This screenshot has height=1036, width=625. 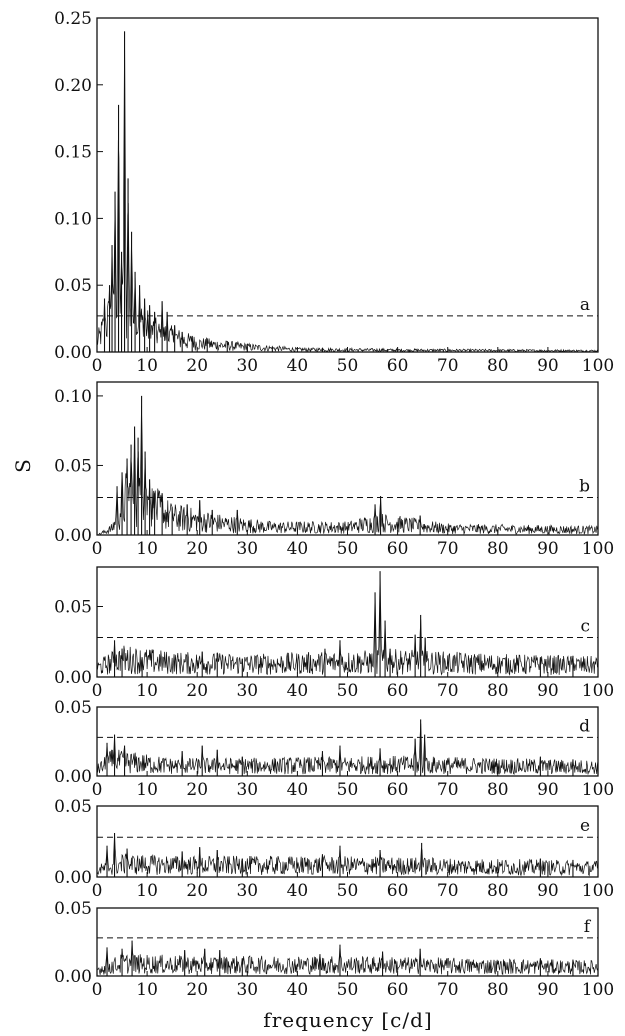 What do you see at coordinates (97, 366) in the screenshot?
I see `panel-a-xtick-label: 0` at bounding box center [97, 366].